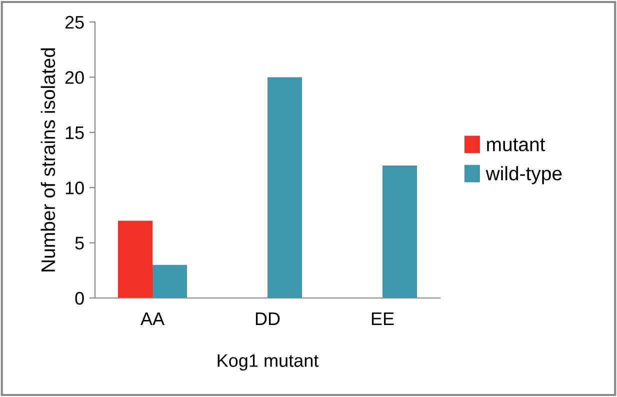  What do you see at coordinates (79, 298) in the screenshot?
I see `y-tick-label: 0` at bounding box center [79, 298].